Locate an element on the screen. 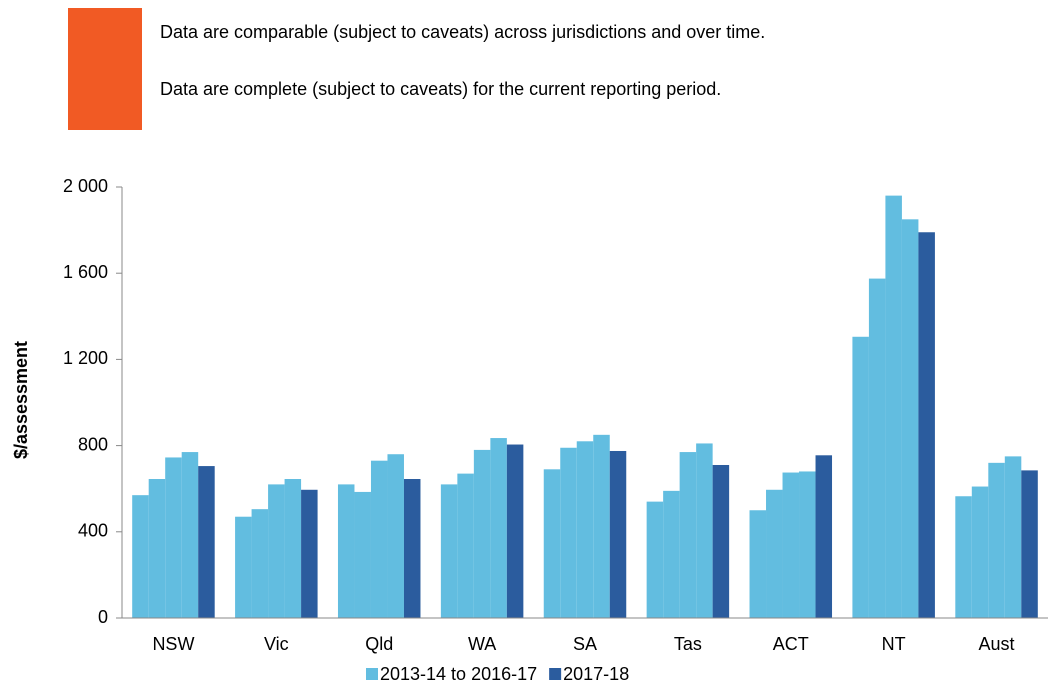 This screenshot has height=687, width=1051. y-tick-label: 800 is located at coordinates (93, 444).